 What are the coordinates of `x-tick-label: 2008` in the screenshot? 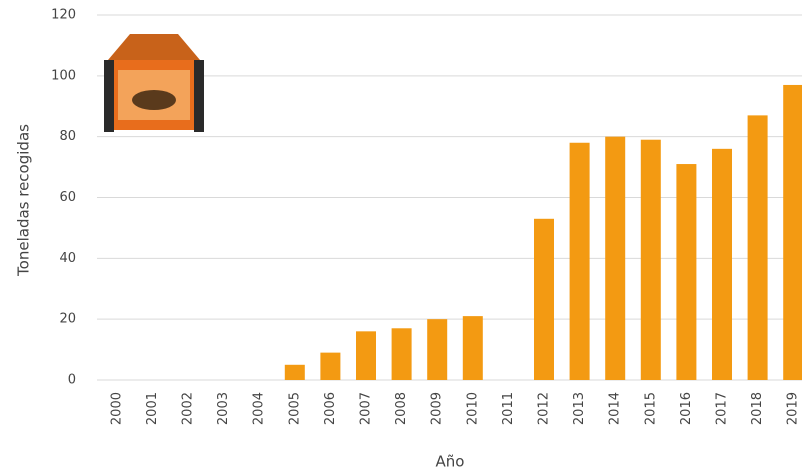 It's located at (401, 408).